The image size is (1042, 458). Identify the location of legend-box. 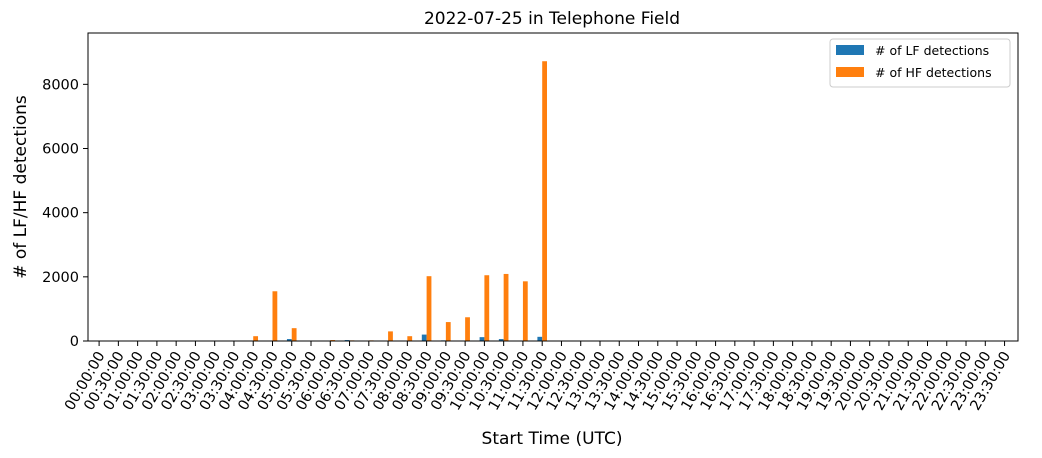
(920, 63).